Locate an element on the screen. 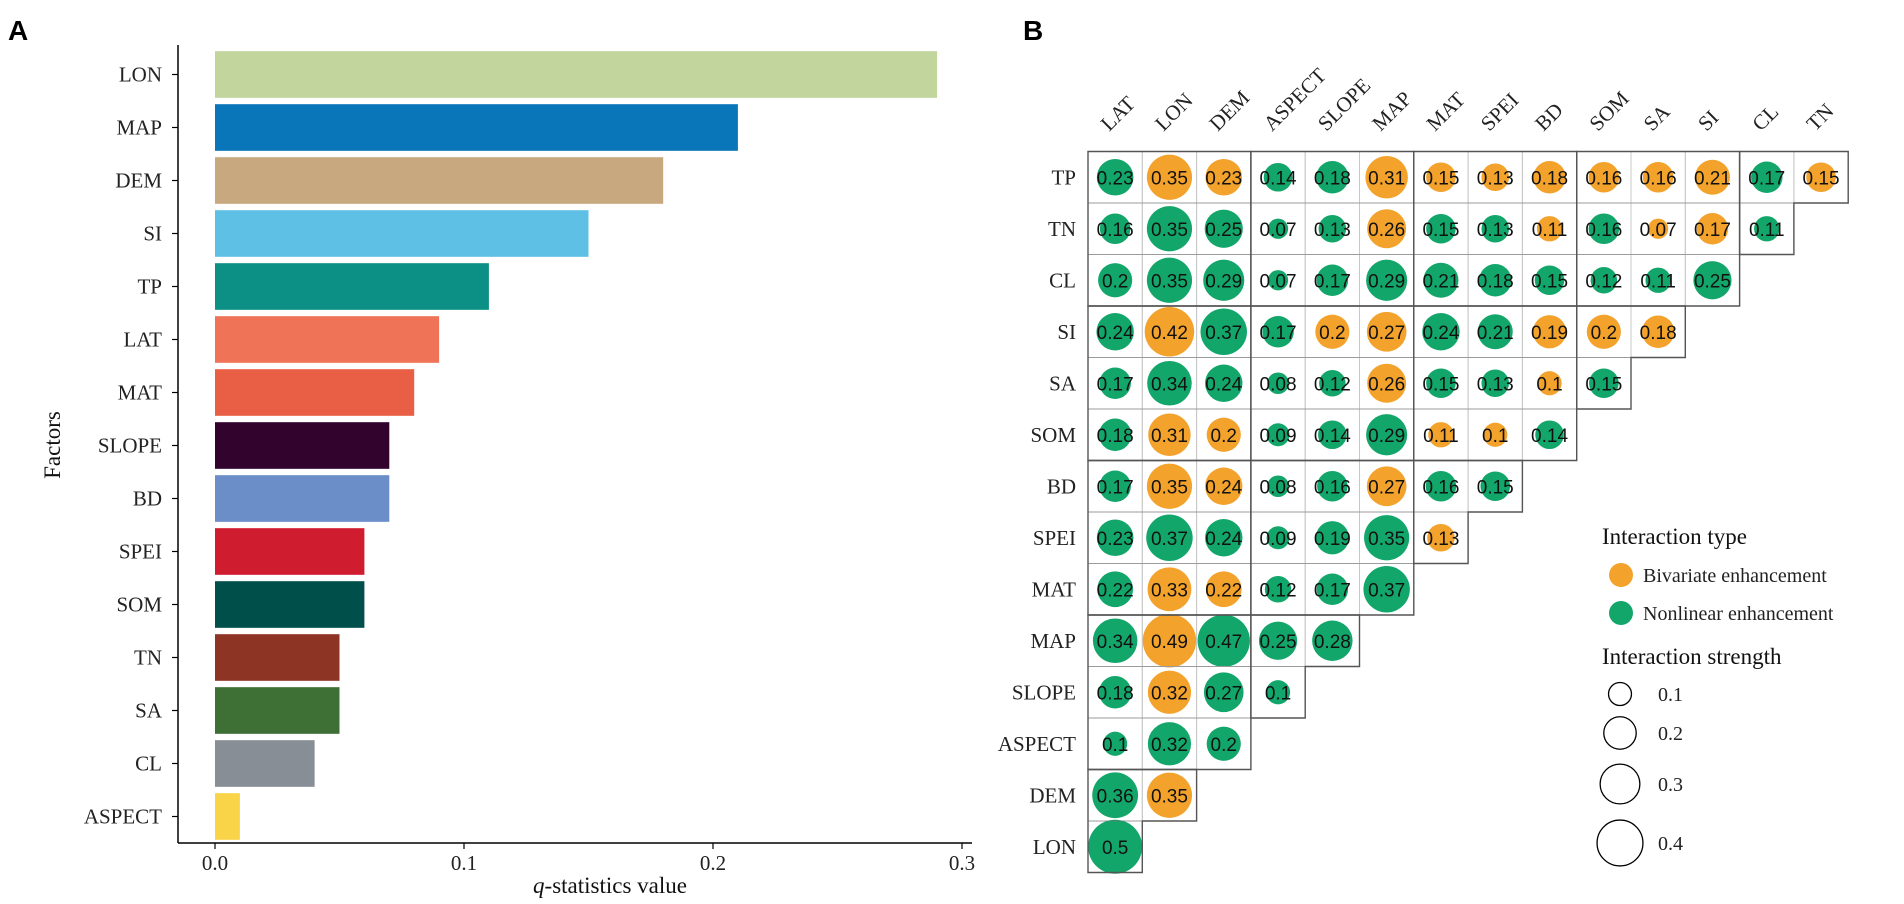 The height and width of the screenshot is (904, 1904). row-label: SA is located at coordinates (1063, 383).